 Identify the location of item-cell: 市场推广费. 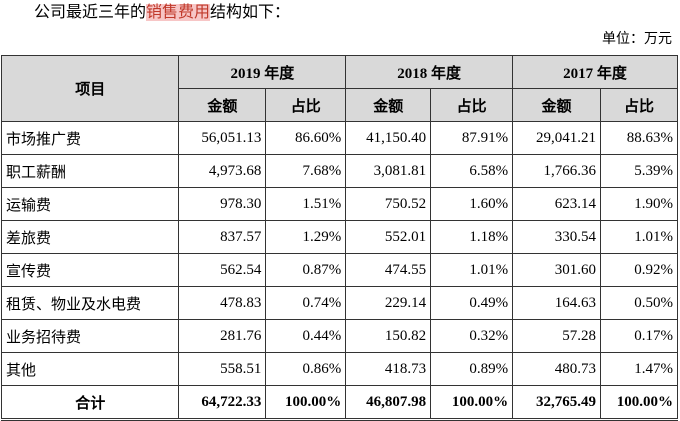
(90, 138).